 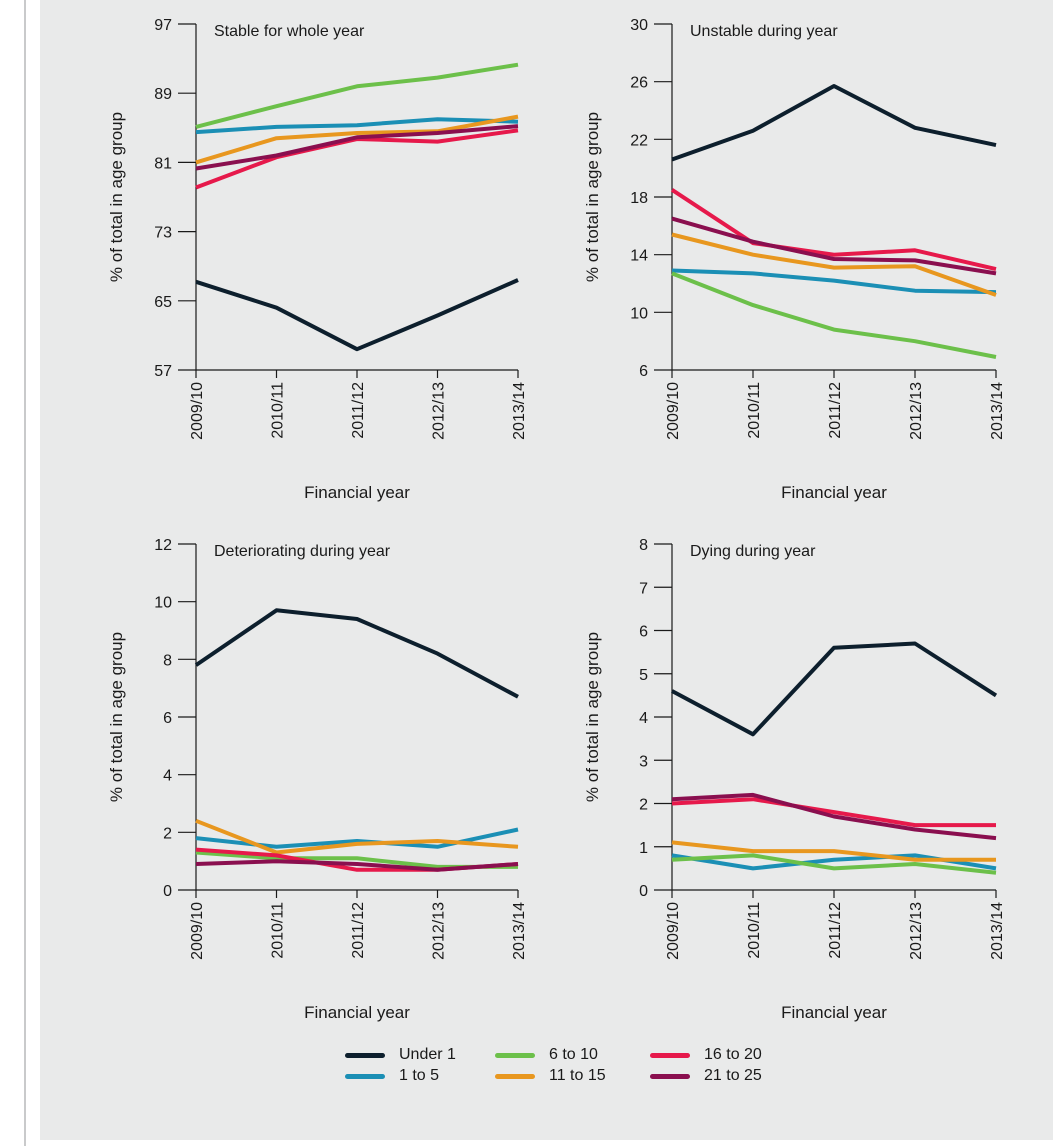 What do you see at coordinates (733, 1054) in the screenshot?
I see `legend-label: 16 to 20` at bounding box center [733, 1054].